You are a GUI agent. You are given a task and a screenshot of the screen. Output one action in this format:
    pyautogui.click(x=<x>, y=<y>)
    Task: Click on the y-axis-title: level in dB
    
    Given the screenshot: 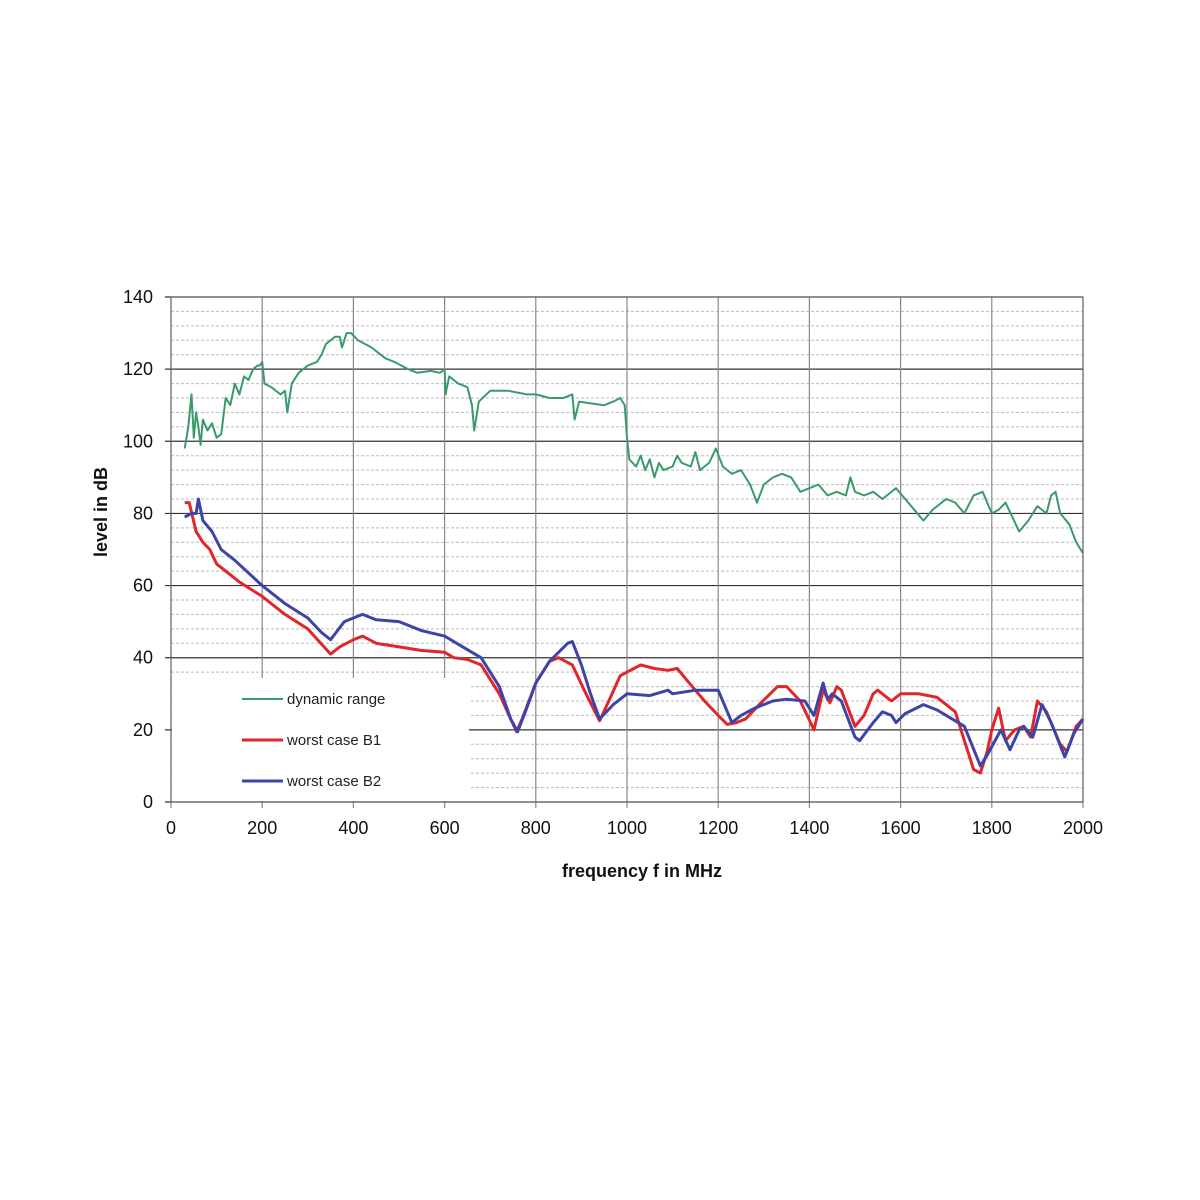 What is the action you would take?
    pyautogui.click(x=101, y=512)
    